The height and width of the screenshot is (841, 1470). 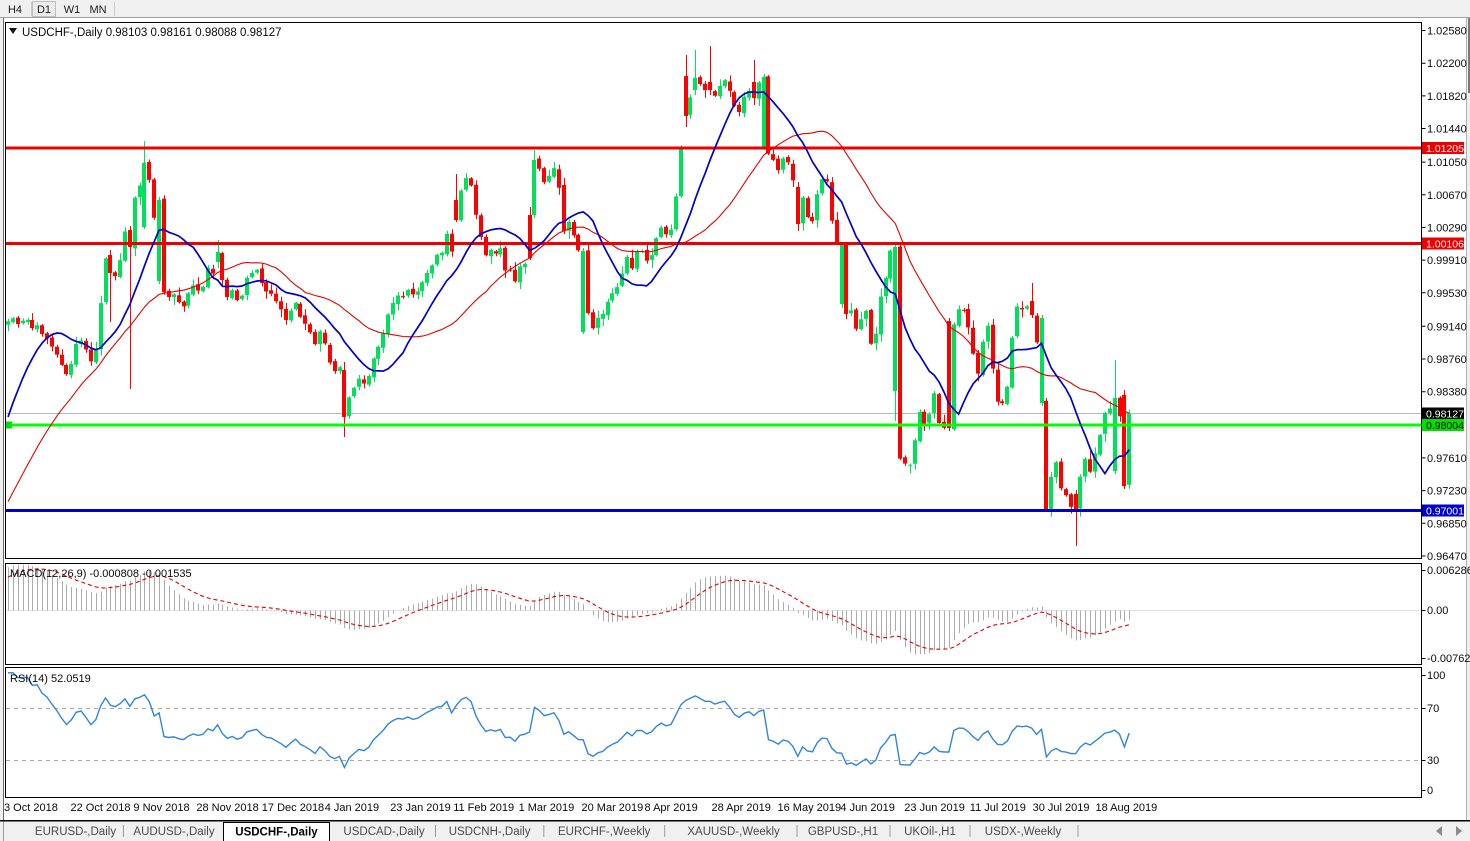 What do you see at coordinates (75, 832) in the screenshot?
I see `svg-text: EURUSD-,Daily` at bounding box center [75, 832].